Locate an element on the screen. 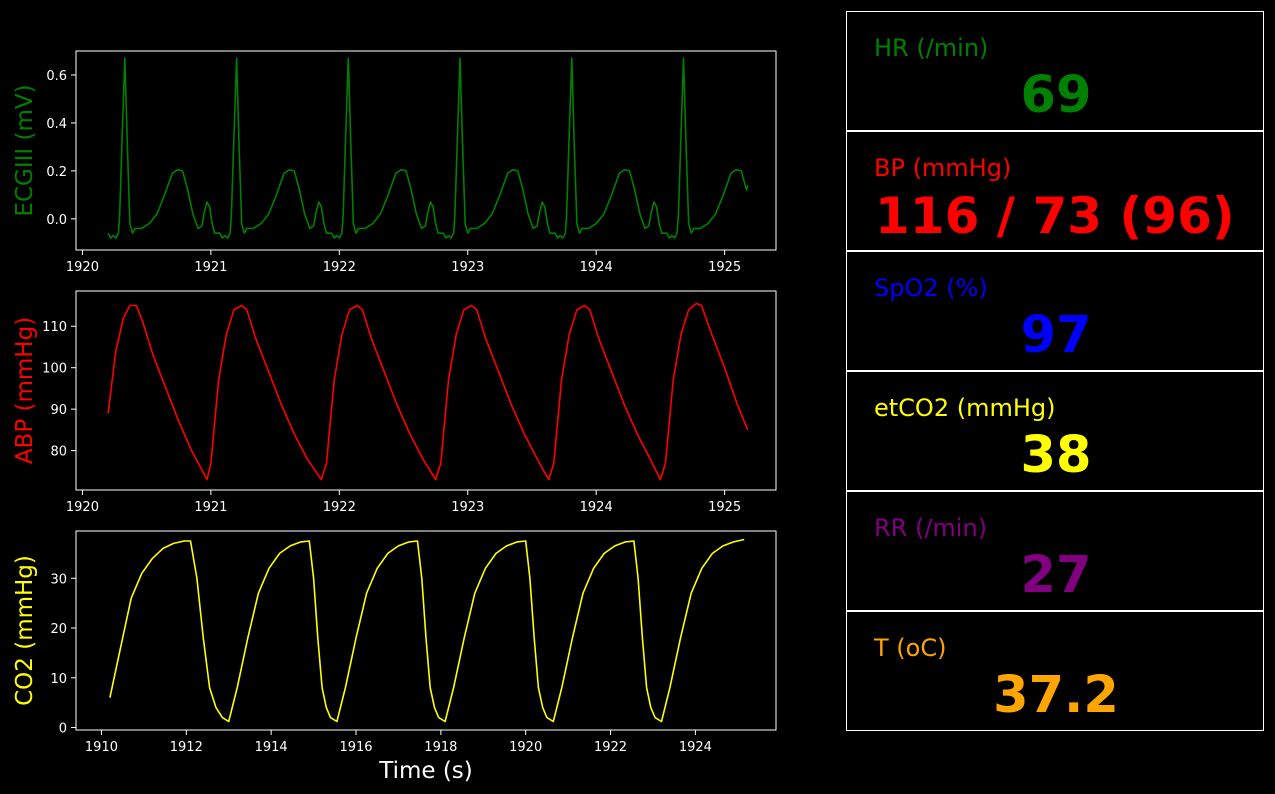  temp-value: 37.2 is located at coordinates (1056, 695).